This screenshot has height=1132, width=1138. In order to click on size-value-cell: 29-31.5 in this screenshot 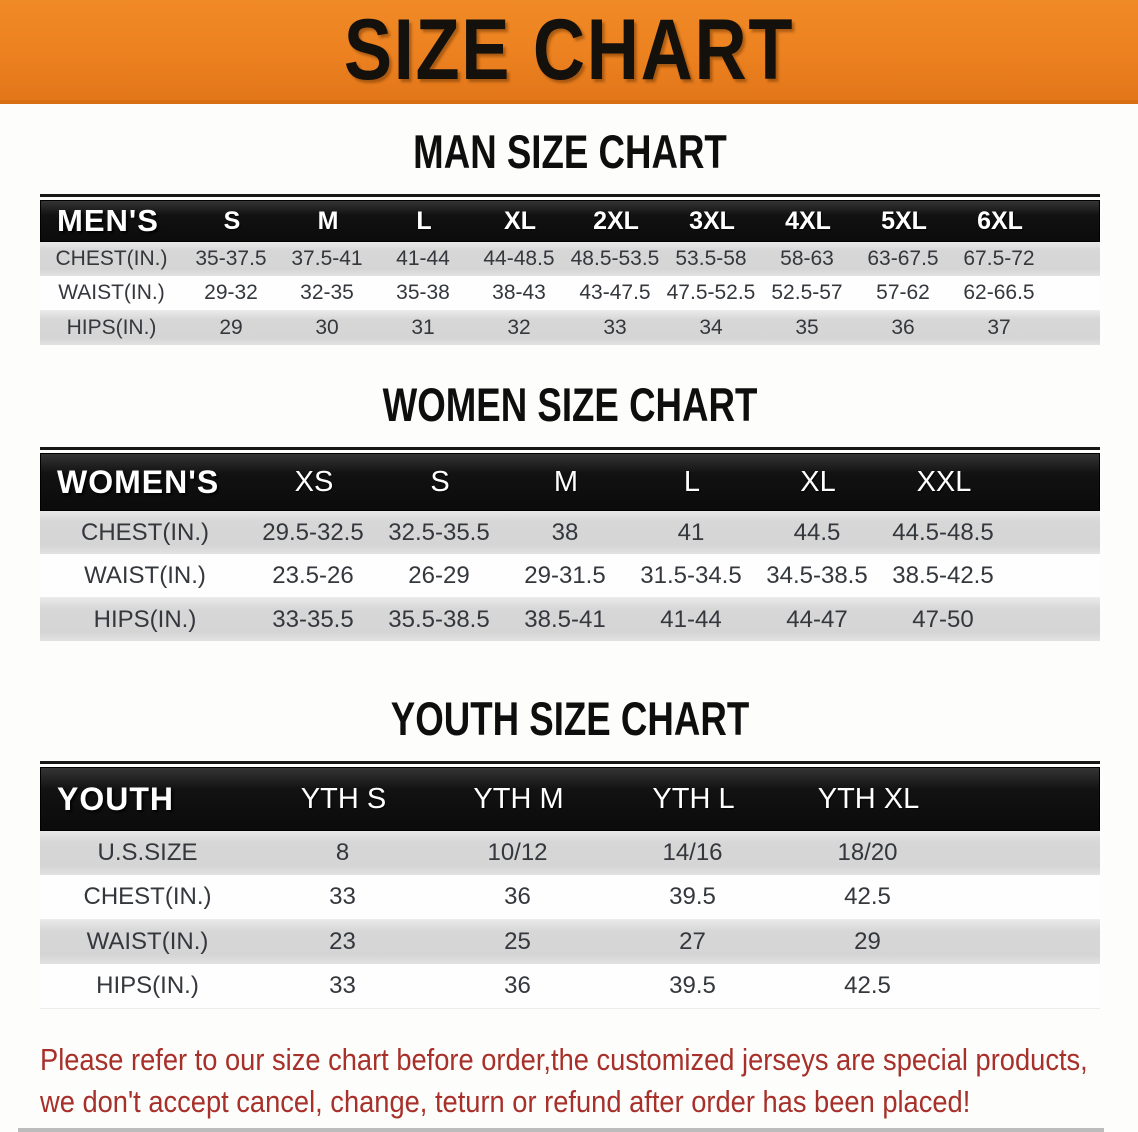, I will do `click(565, 575)`.